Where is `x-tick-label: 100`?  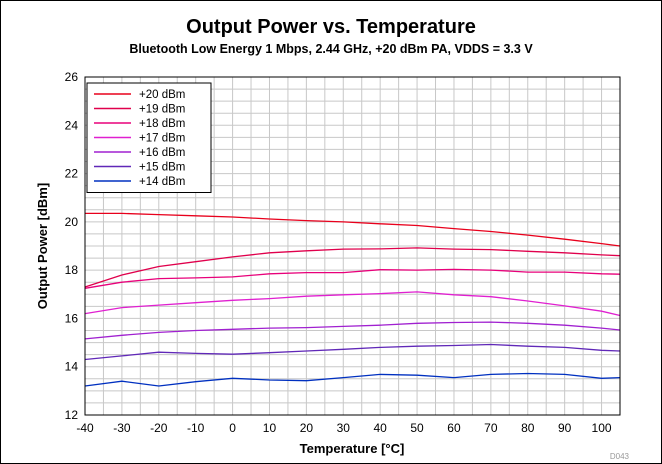
x-tick-label: 100 is located at coordinates (602, 428).